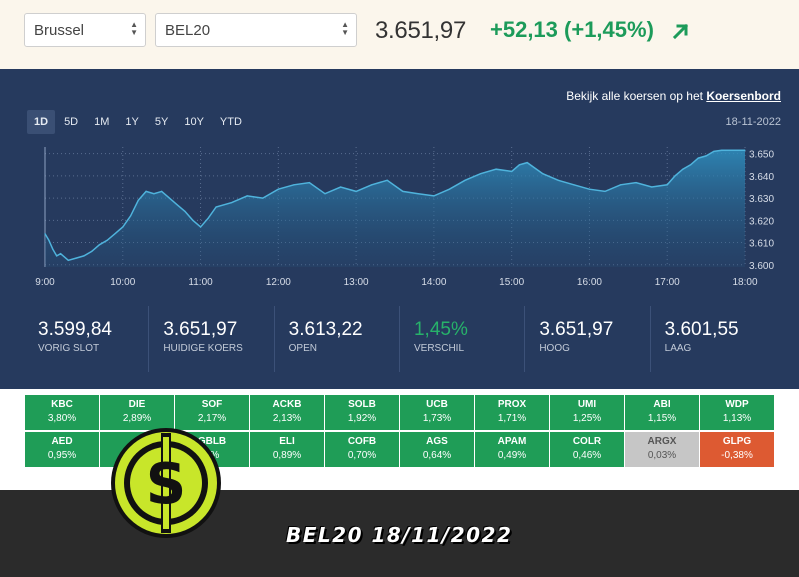 This screenshot has width=799, height=577. Describe the element at coordinates (287, 412) in the screenshot. I see `heatmap-tile-ackb: ACKB 2,13%` at that location.